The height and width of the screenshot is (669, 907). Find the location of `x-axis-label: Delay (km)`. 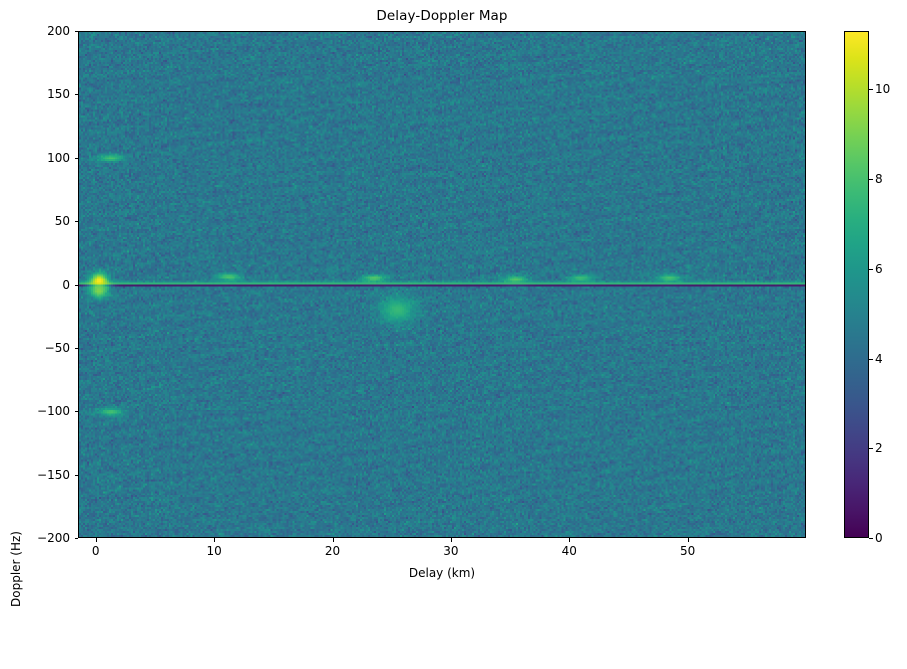

x-axis-label: Delay (km) is located at coordinates (442, 573).